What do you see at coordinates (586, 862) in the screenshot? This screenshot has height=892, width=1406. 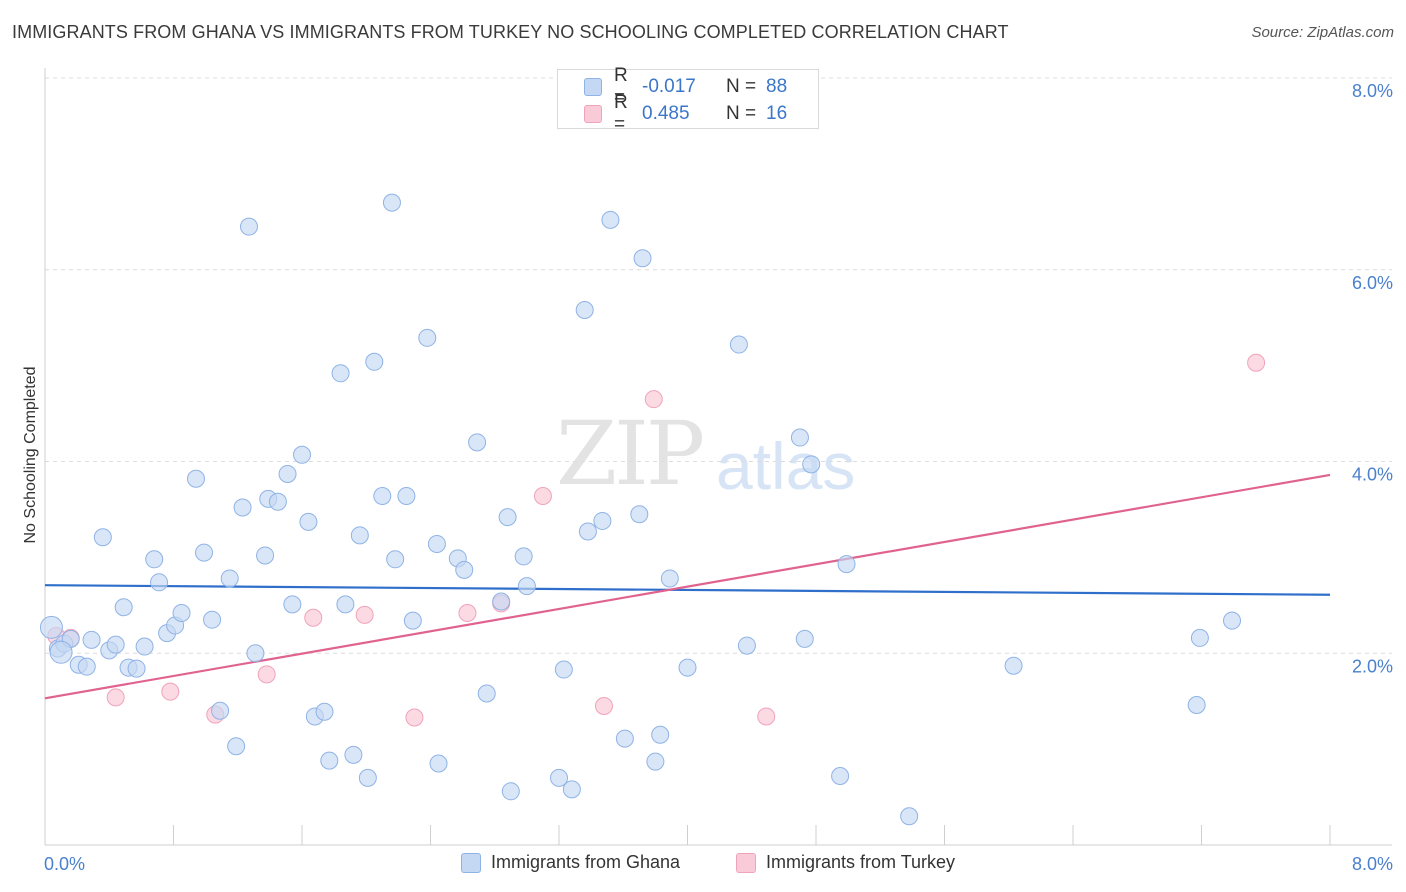 I see `legend-label: Immigrants from Ghana` at bounding box center [586, 862].